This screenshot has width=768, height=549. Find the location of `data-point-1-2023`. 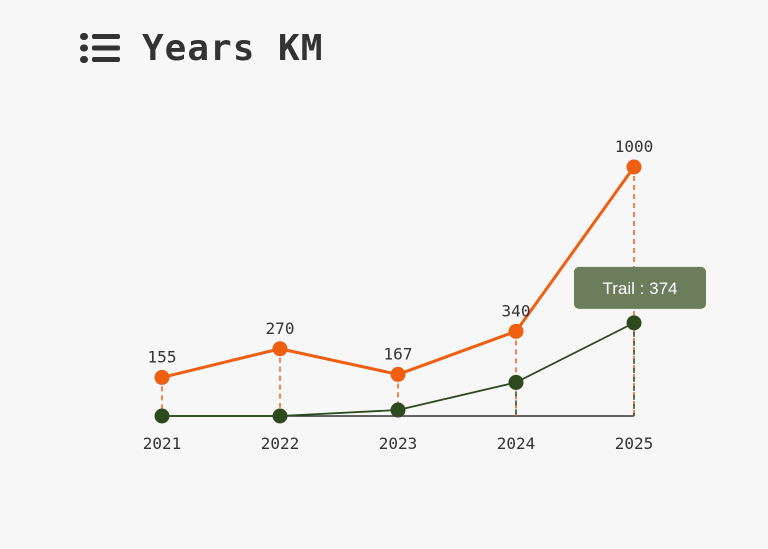

data-point-1-2023 is located at coordinates (398, 374).